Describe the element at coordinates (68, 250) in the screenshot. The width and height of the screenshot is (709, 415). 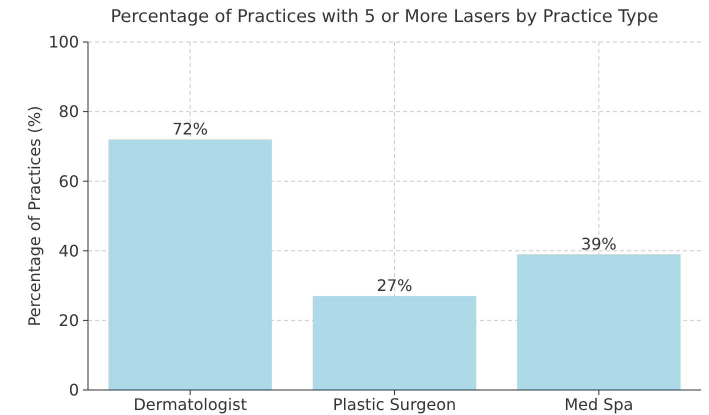
I see `y-tick-label: 40` at that location.